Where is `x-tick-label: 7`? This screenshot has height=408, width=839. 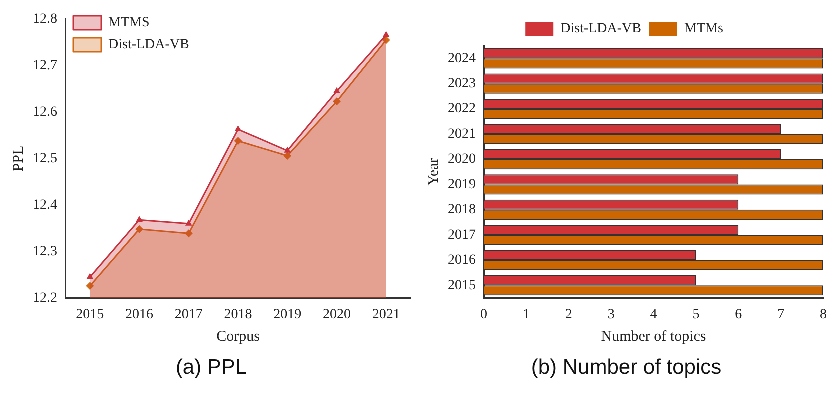 x-tick-label: 7 is located at coordinates (781, 314).